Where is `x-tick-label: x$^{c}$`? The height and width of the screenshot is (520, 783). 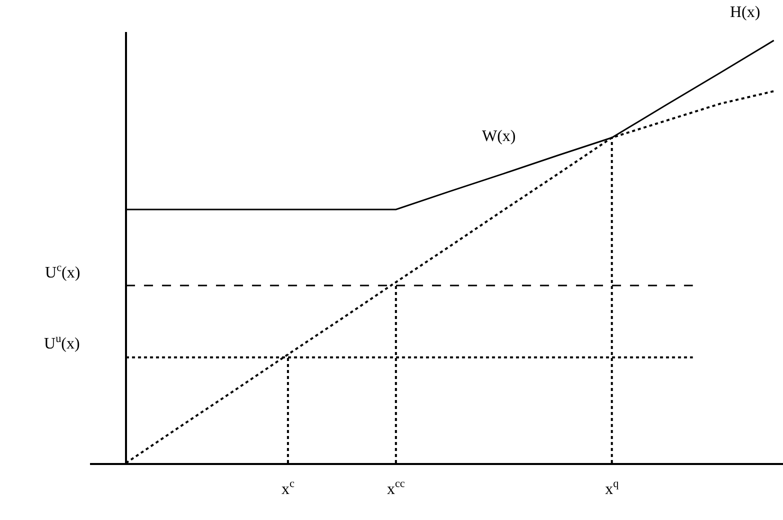 x-tick-label: x$^{c}$ is located at coordinates (287, 488).